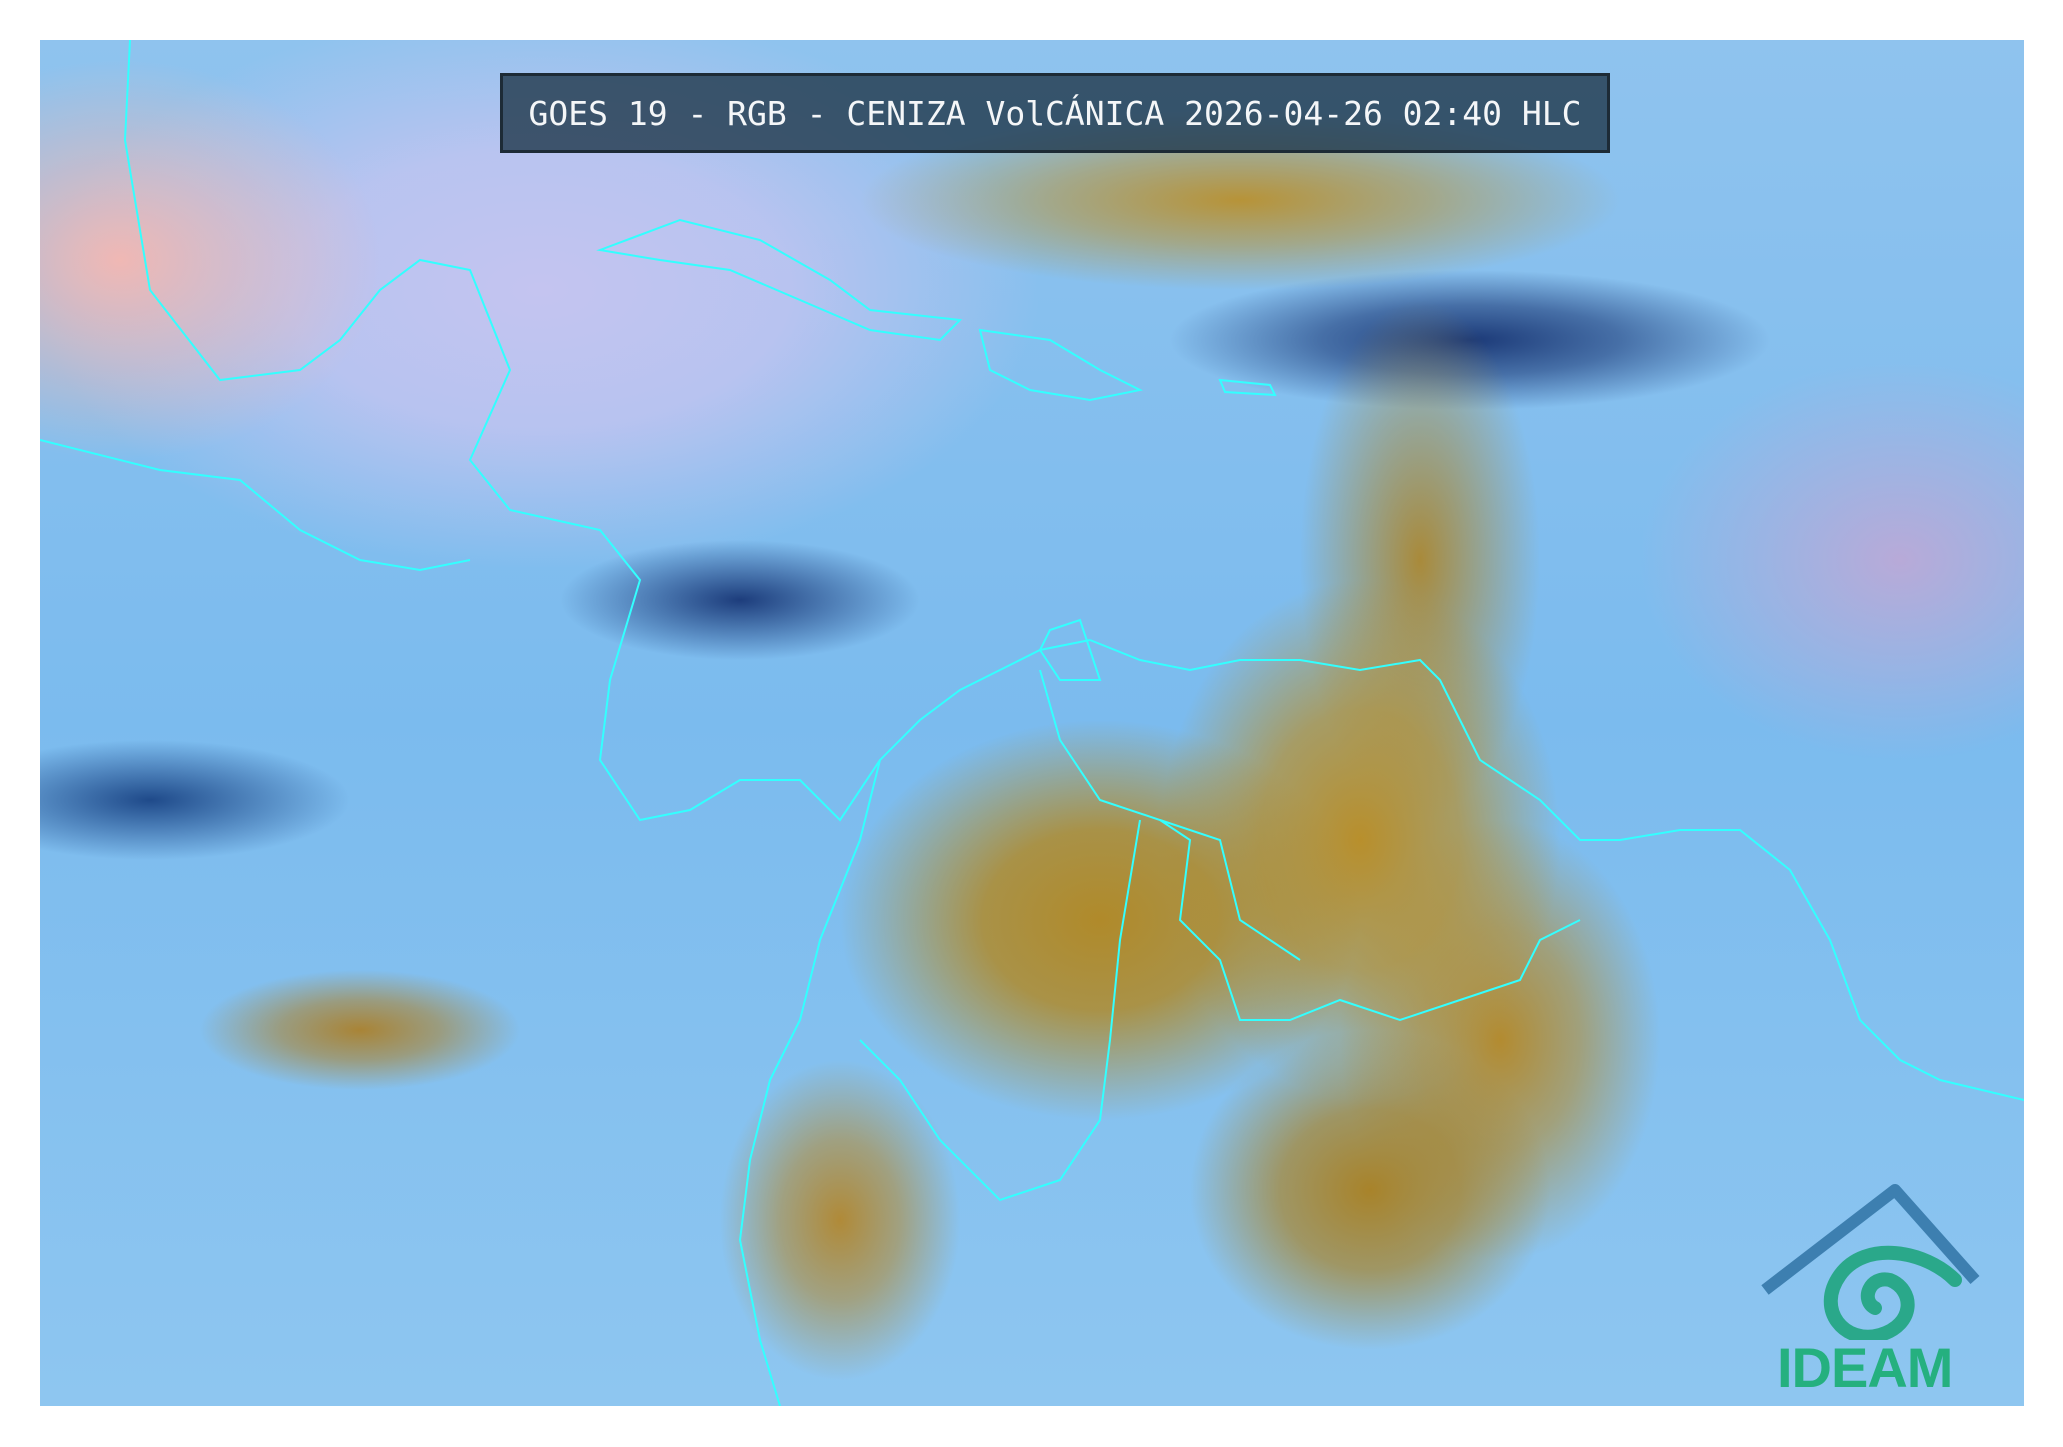 This screenshot has height=1447, width=2063. I want to click on ideam-logo-text: IDEAM, so click(1865, 1367).